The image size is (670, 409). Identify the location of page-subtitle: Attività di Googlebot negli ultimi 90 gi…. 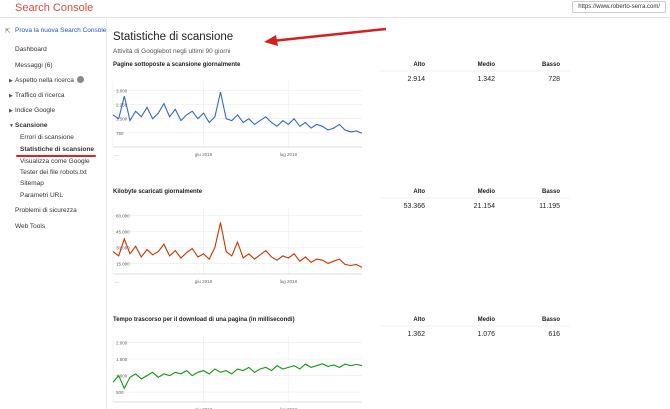
(171, 51).